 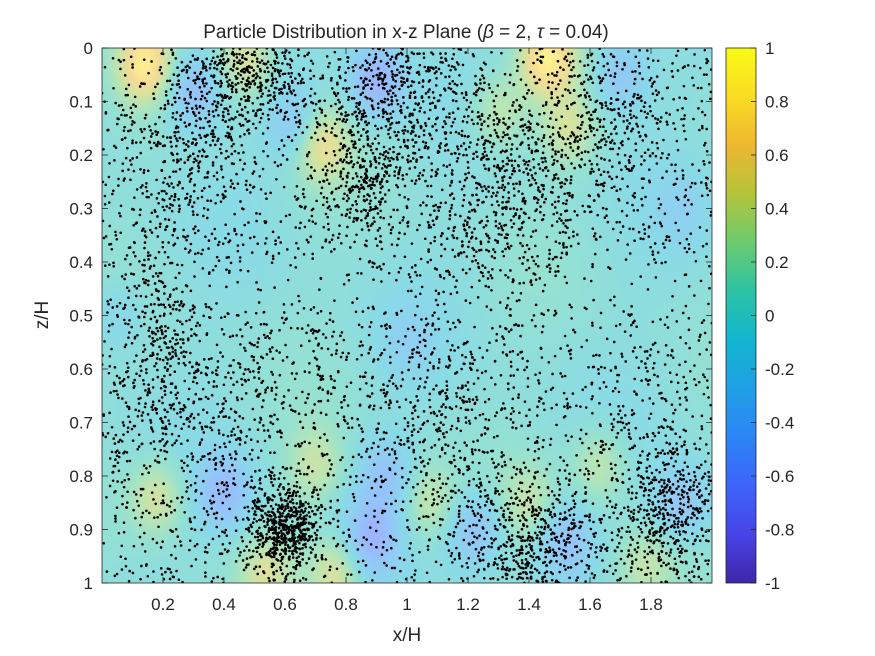 I want to click on colorbar-ticks: 1 0.8 0.6 0.4 0.2 0 -0.2 -0.4 -0.6 -0.8 -1, so click(x=772, y=316).